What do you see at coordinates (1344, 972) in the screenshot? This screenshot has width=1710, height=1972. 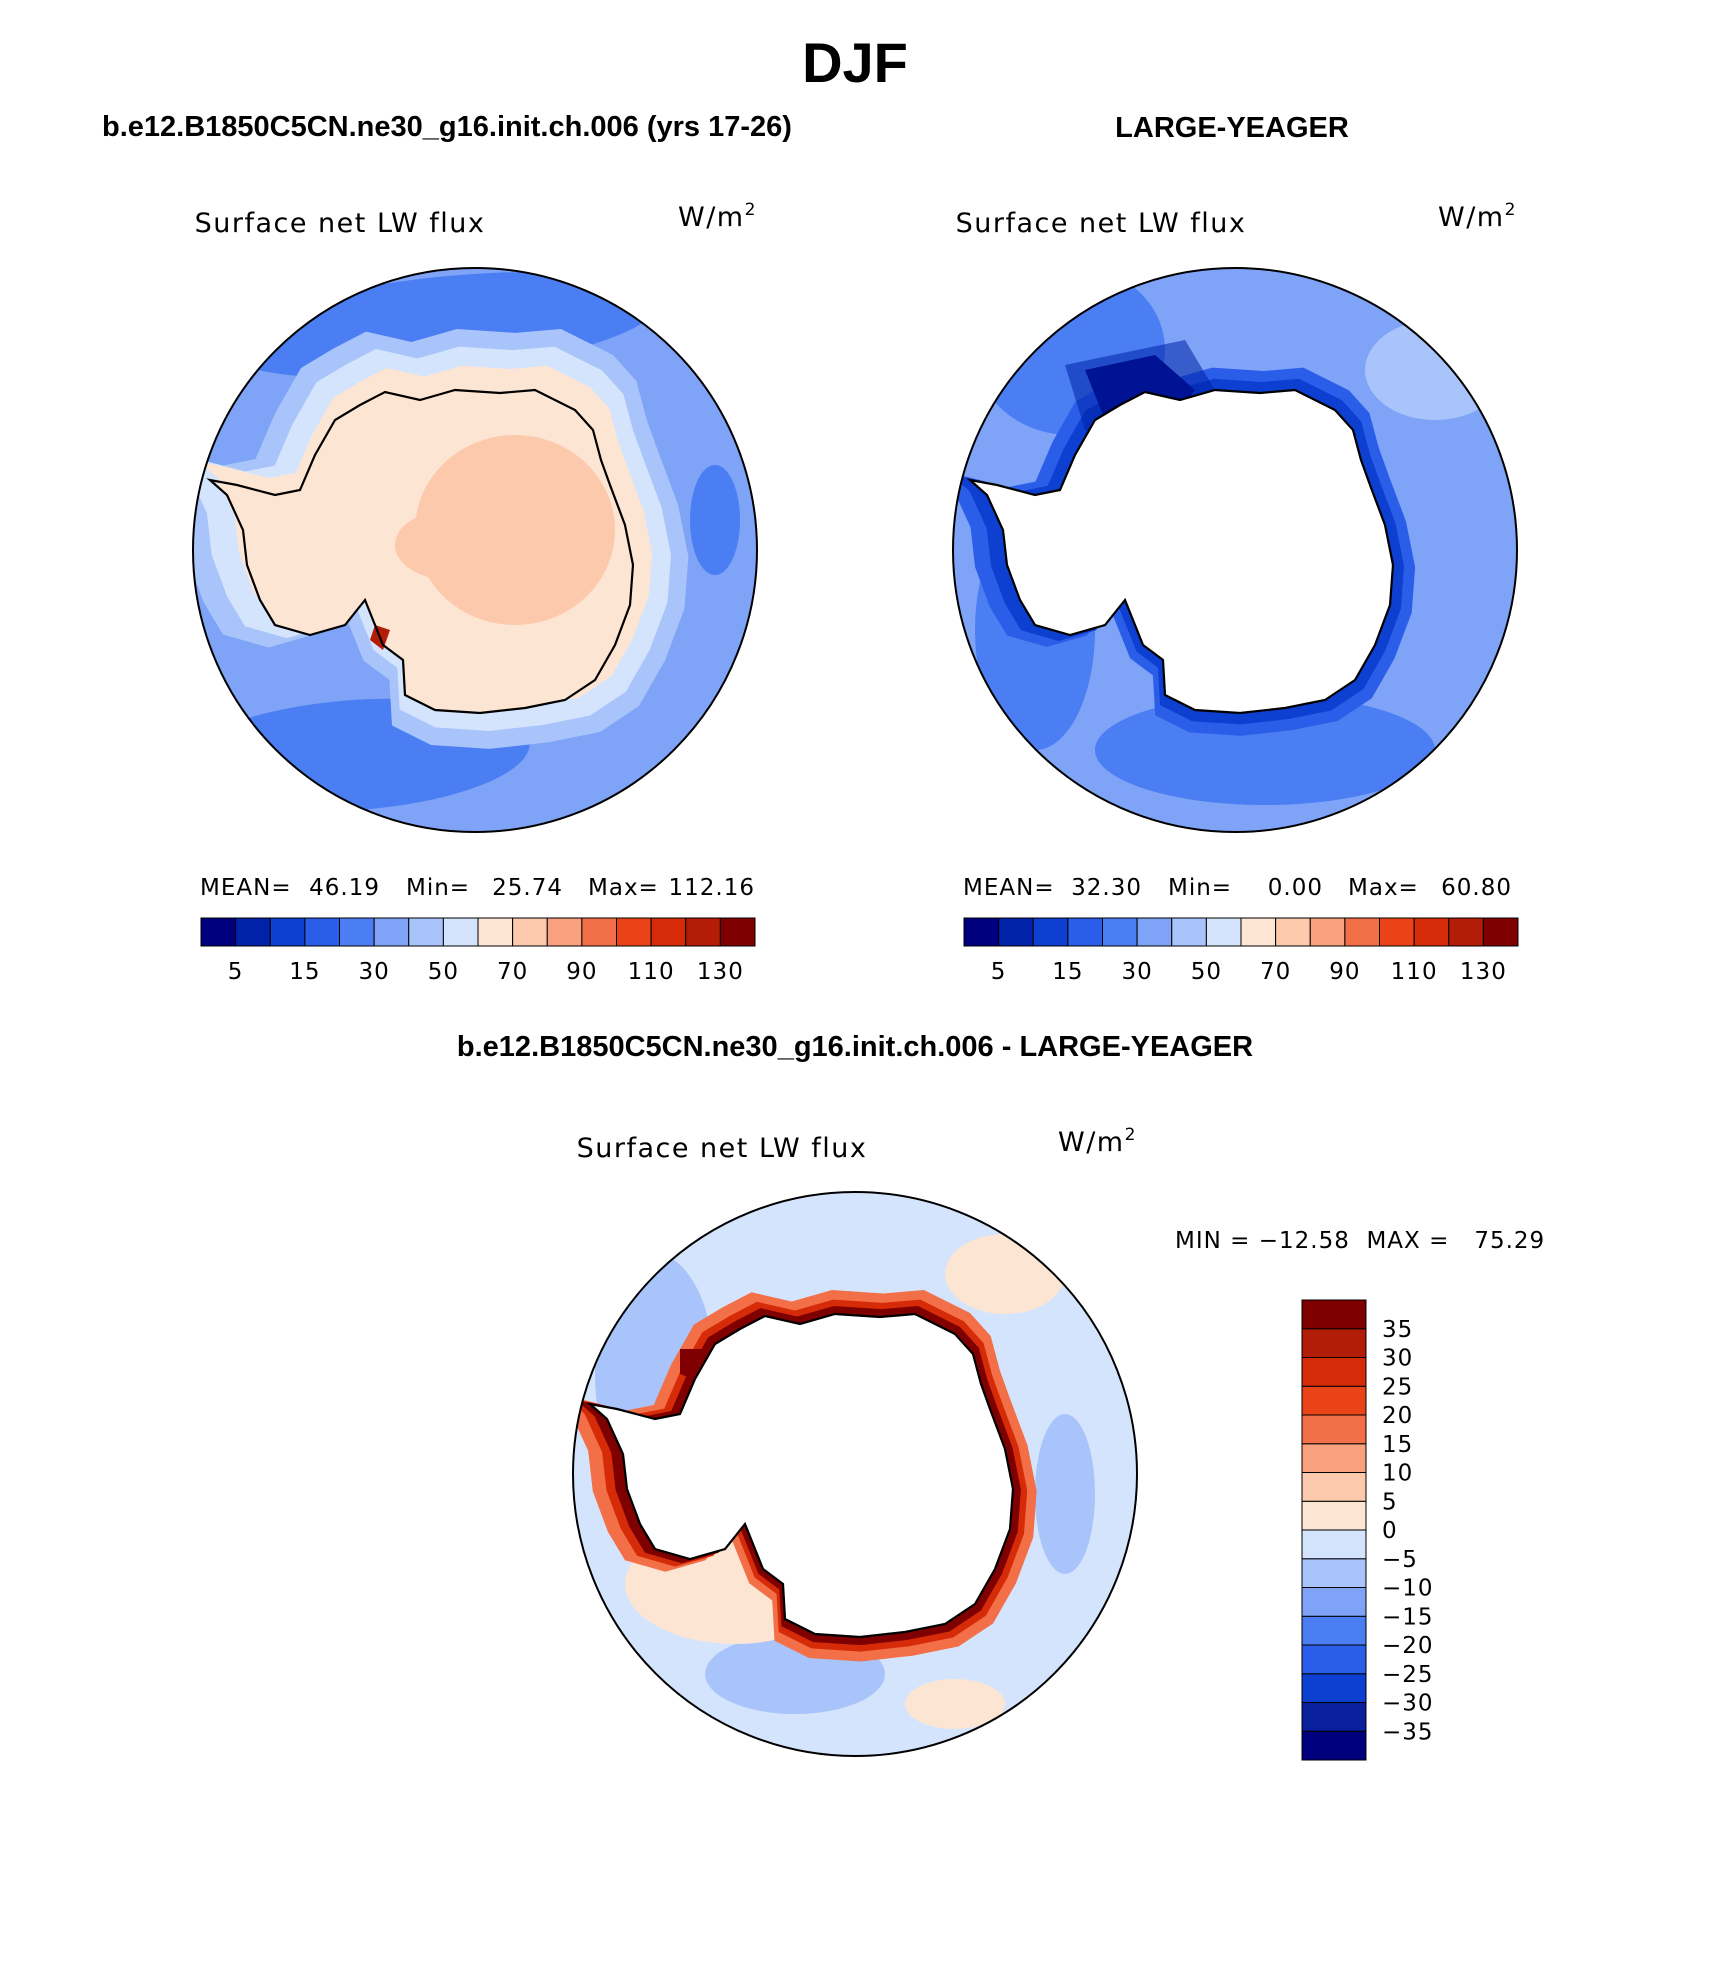 I see `panel-b-colorbar-tick-label-5: 90` at bounding box center [1344, 972].